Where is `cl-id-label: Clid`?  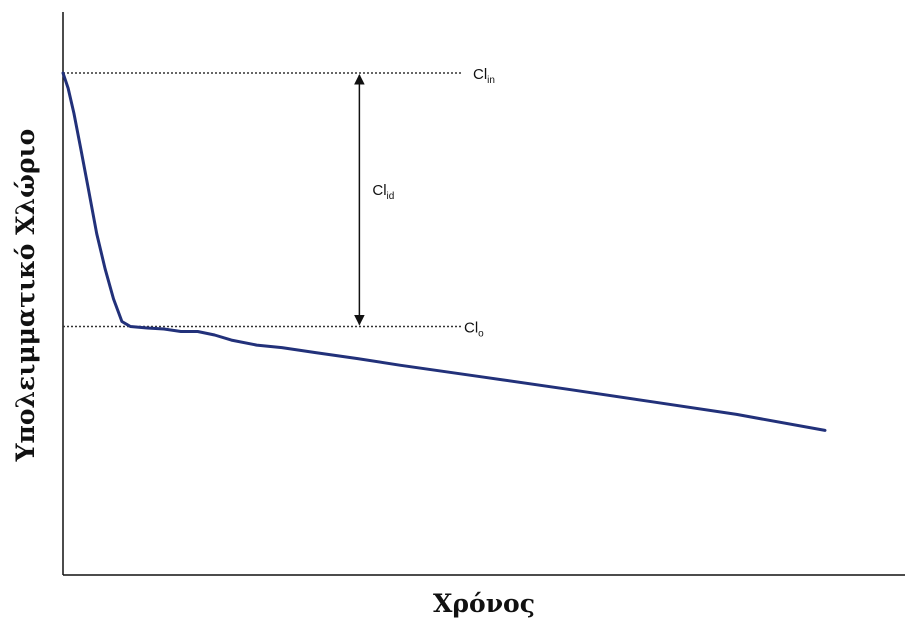 cl-id-label: Clid is located at coordinates (383, 192).